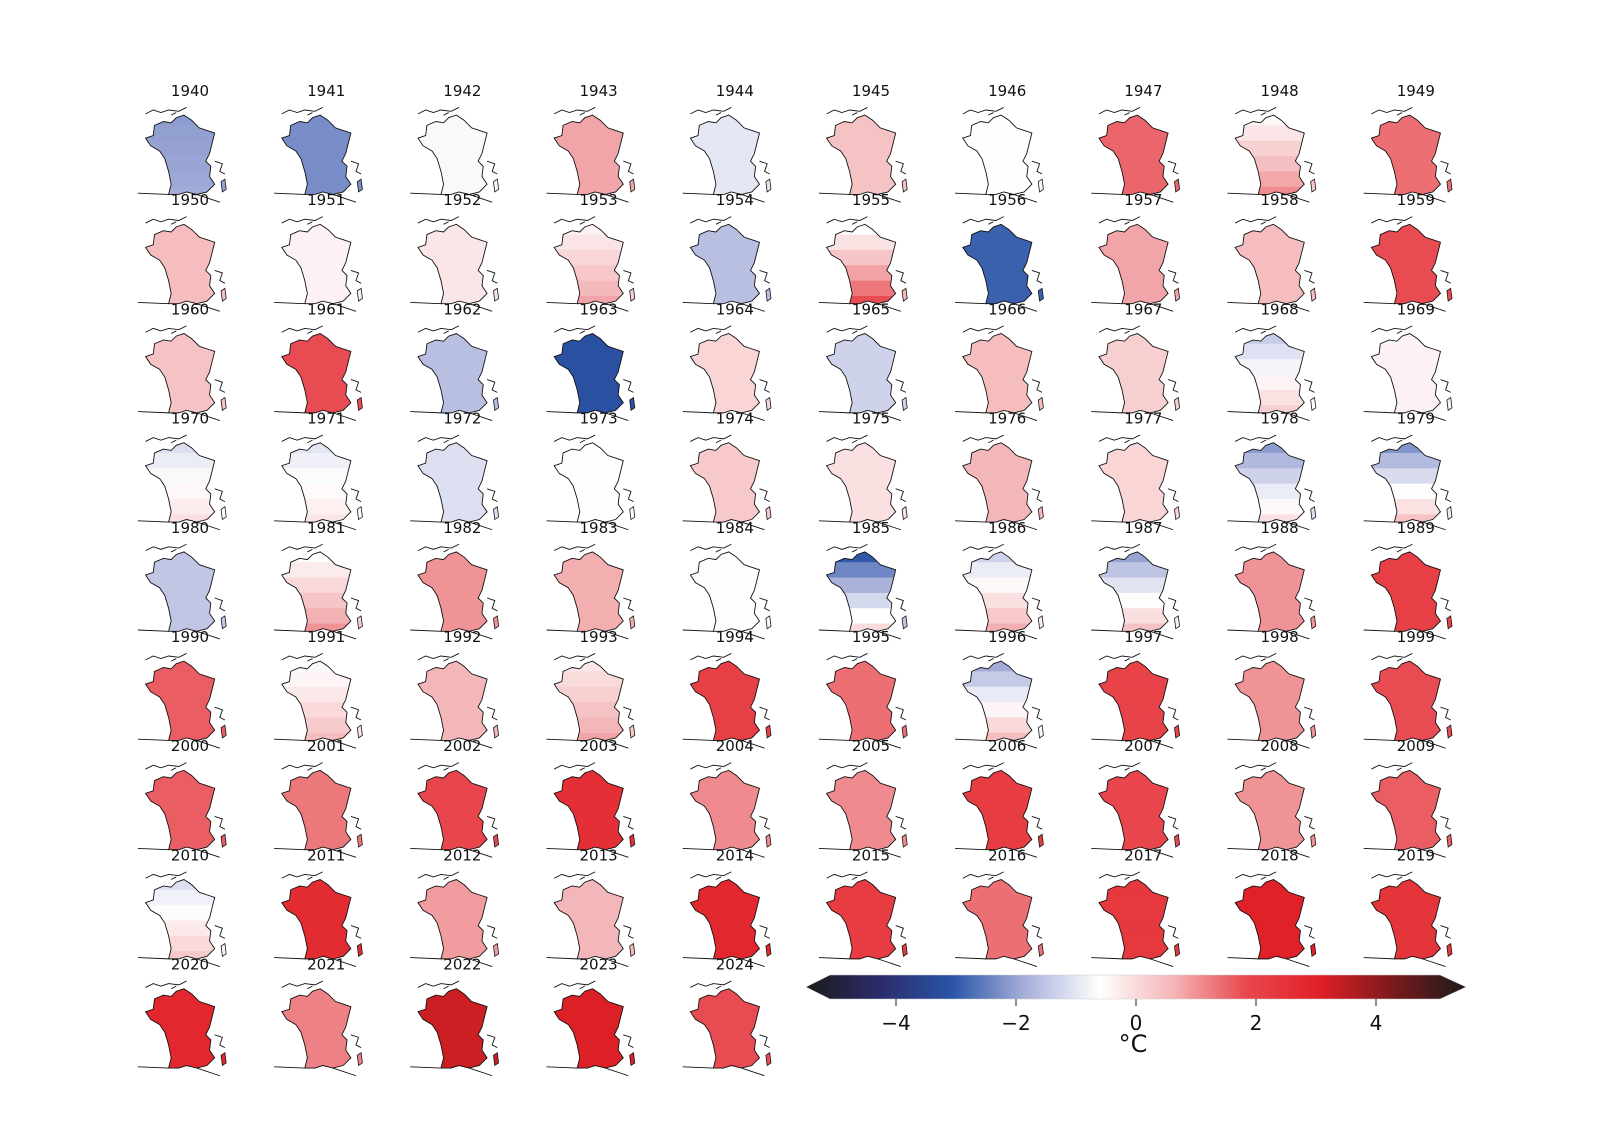  I want to click on map-panel-1991: 1991, so click(318, 688).